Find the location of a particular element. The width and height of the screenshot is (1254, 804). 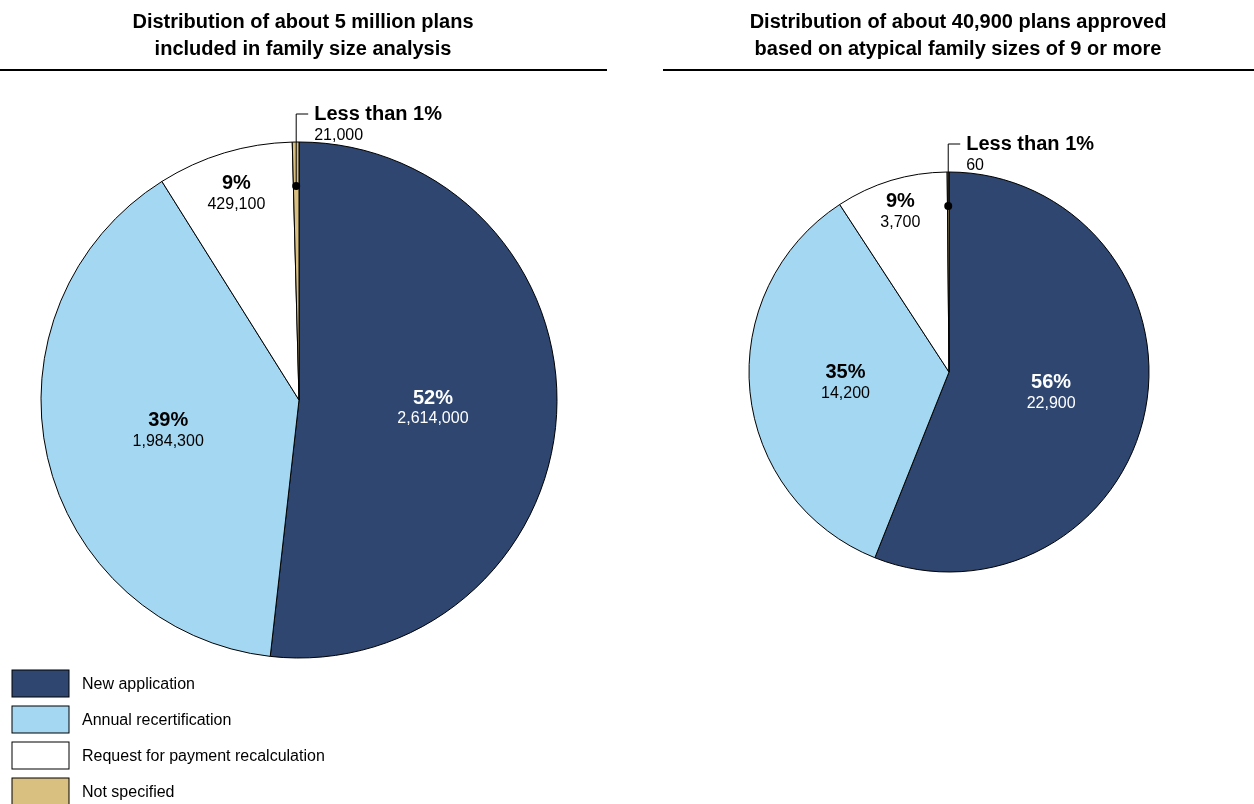

legend-label: Request for payment recalculation is located at coordinates (203, 755).